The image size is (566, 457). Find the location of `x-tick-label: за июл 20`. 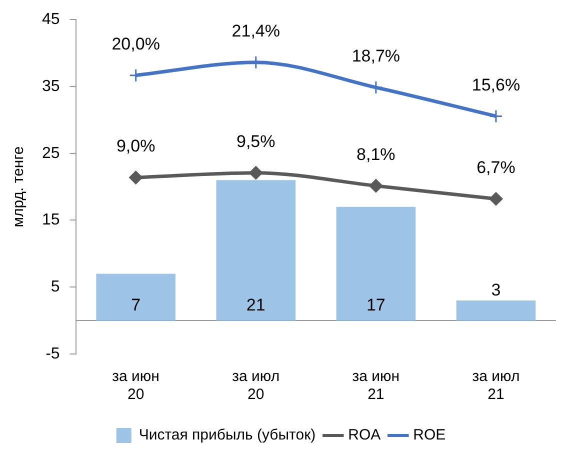

x-tick-label: за июл 20 is located at coordinates (256, 386).